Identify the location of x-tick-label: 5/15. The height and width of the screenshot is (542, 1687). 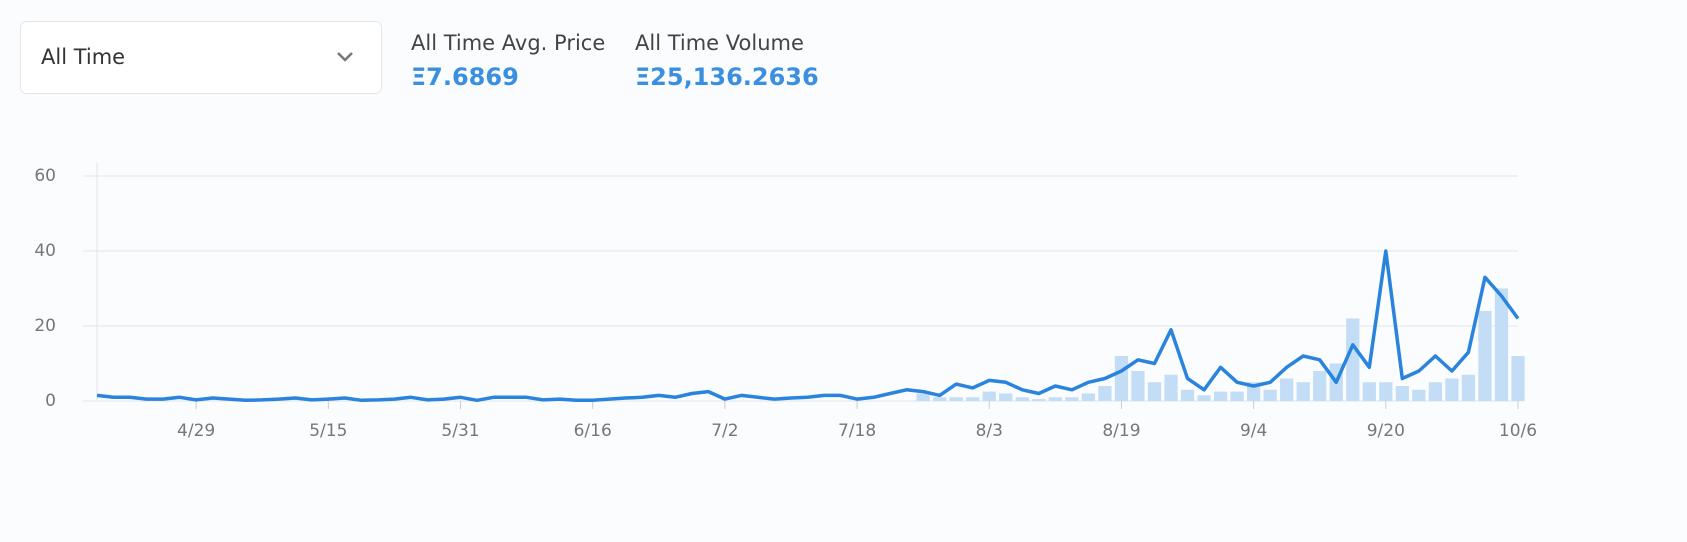
(328, 431).